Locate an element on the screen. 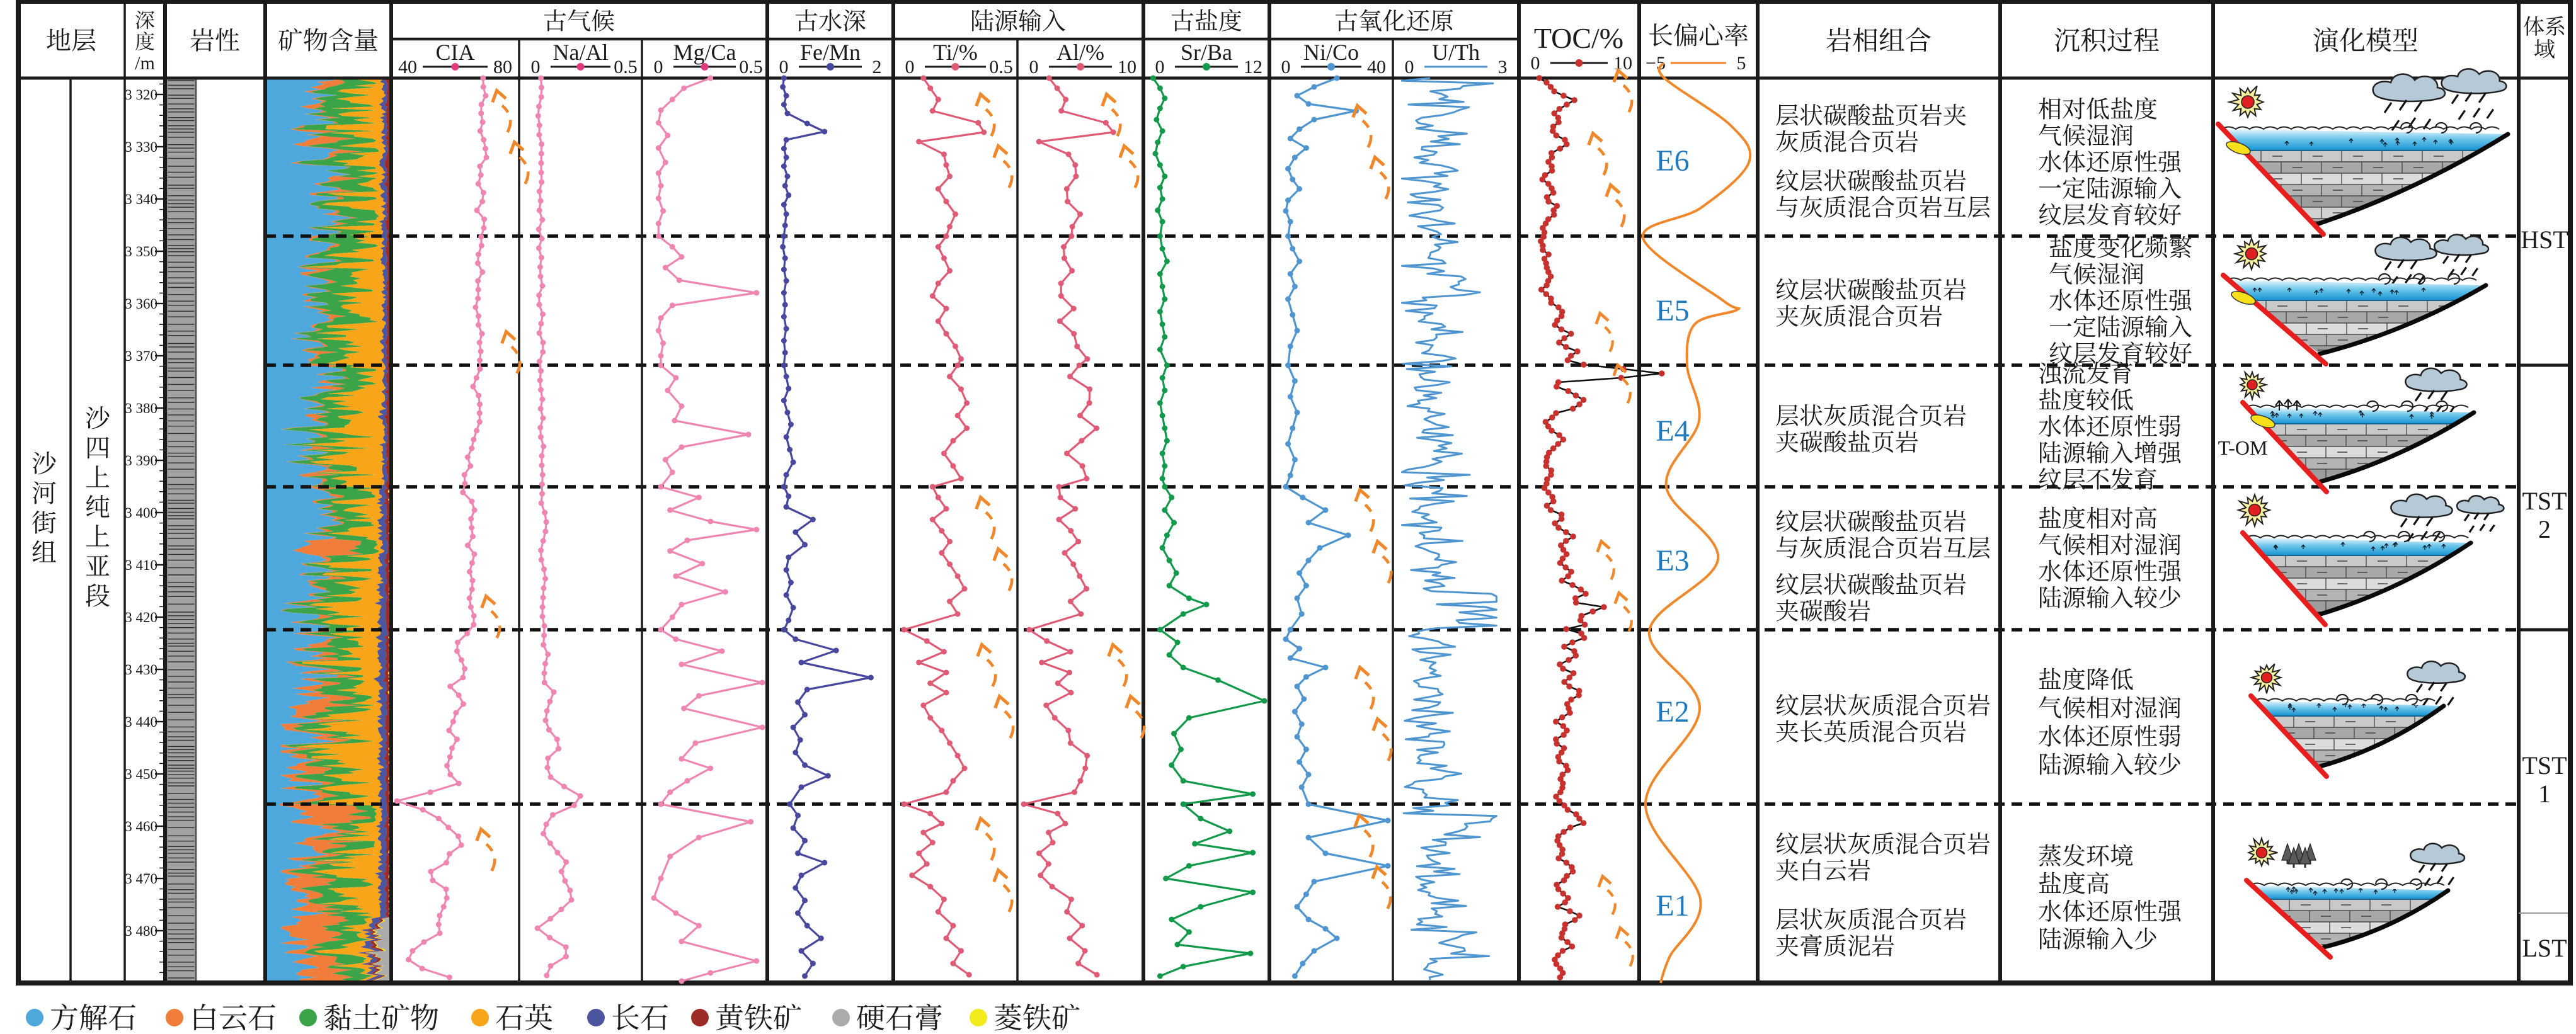 The width and height of the screenshot is (2576, 1034). svg-text: E6 is located at coordinates (1673, 161).